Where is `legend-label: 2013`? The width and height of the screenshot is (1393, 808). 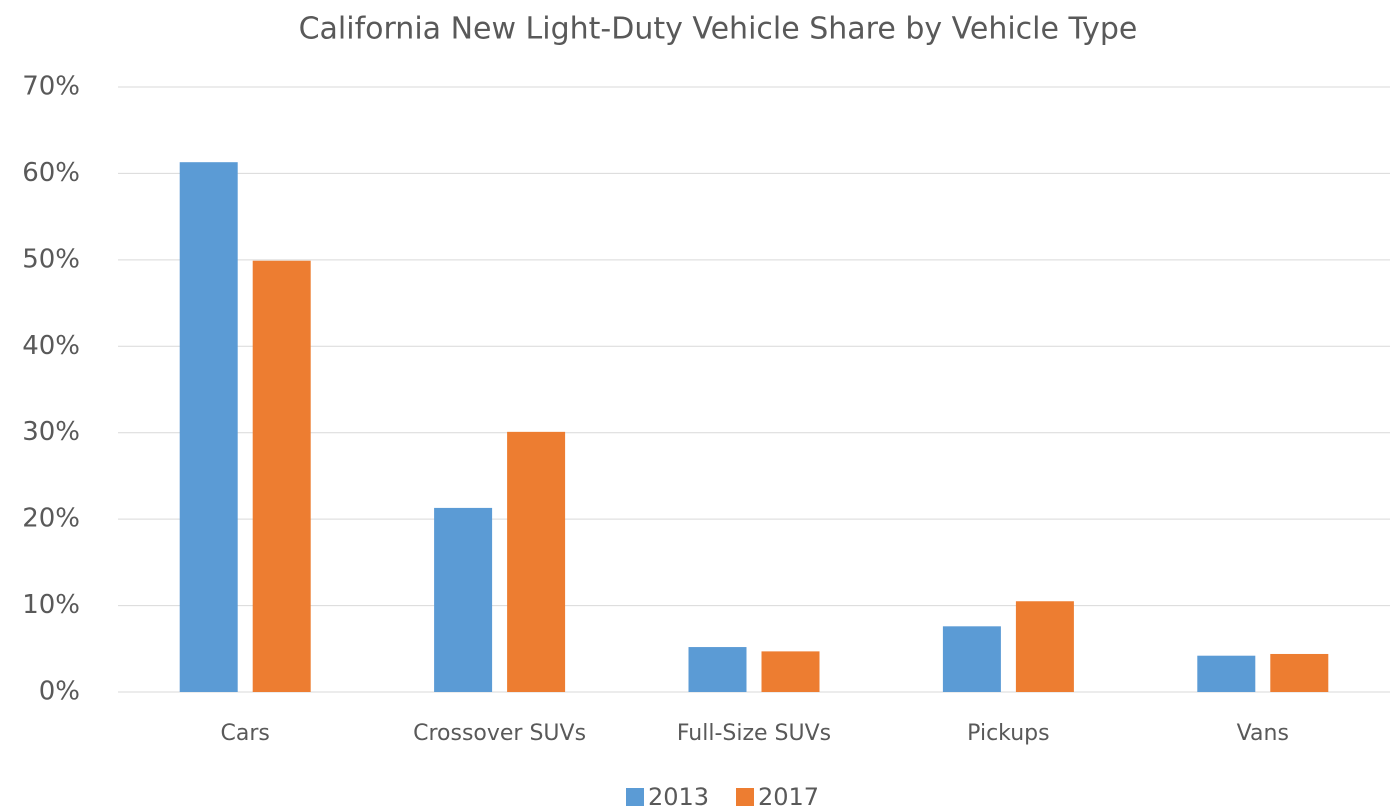 legend-label: 2013 is located at coordinates (678, 795).